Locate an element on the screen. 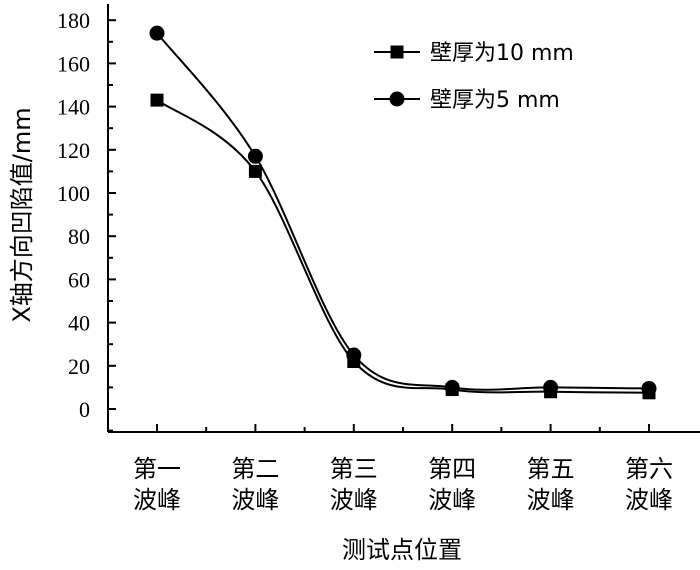 The image size is (700, 570). y-tick-label: 60 is located at coordinates (79, 279).